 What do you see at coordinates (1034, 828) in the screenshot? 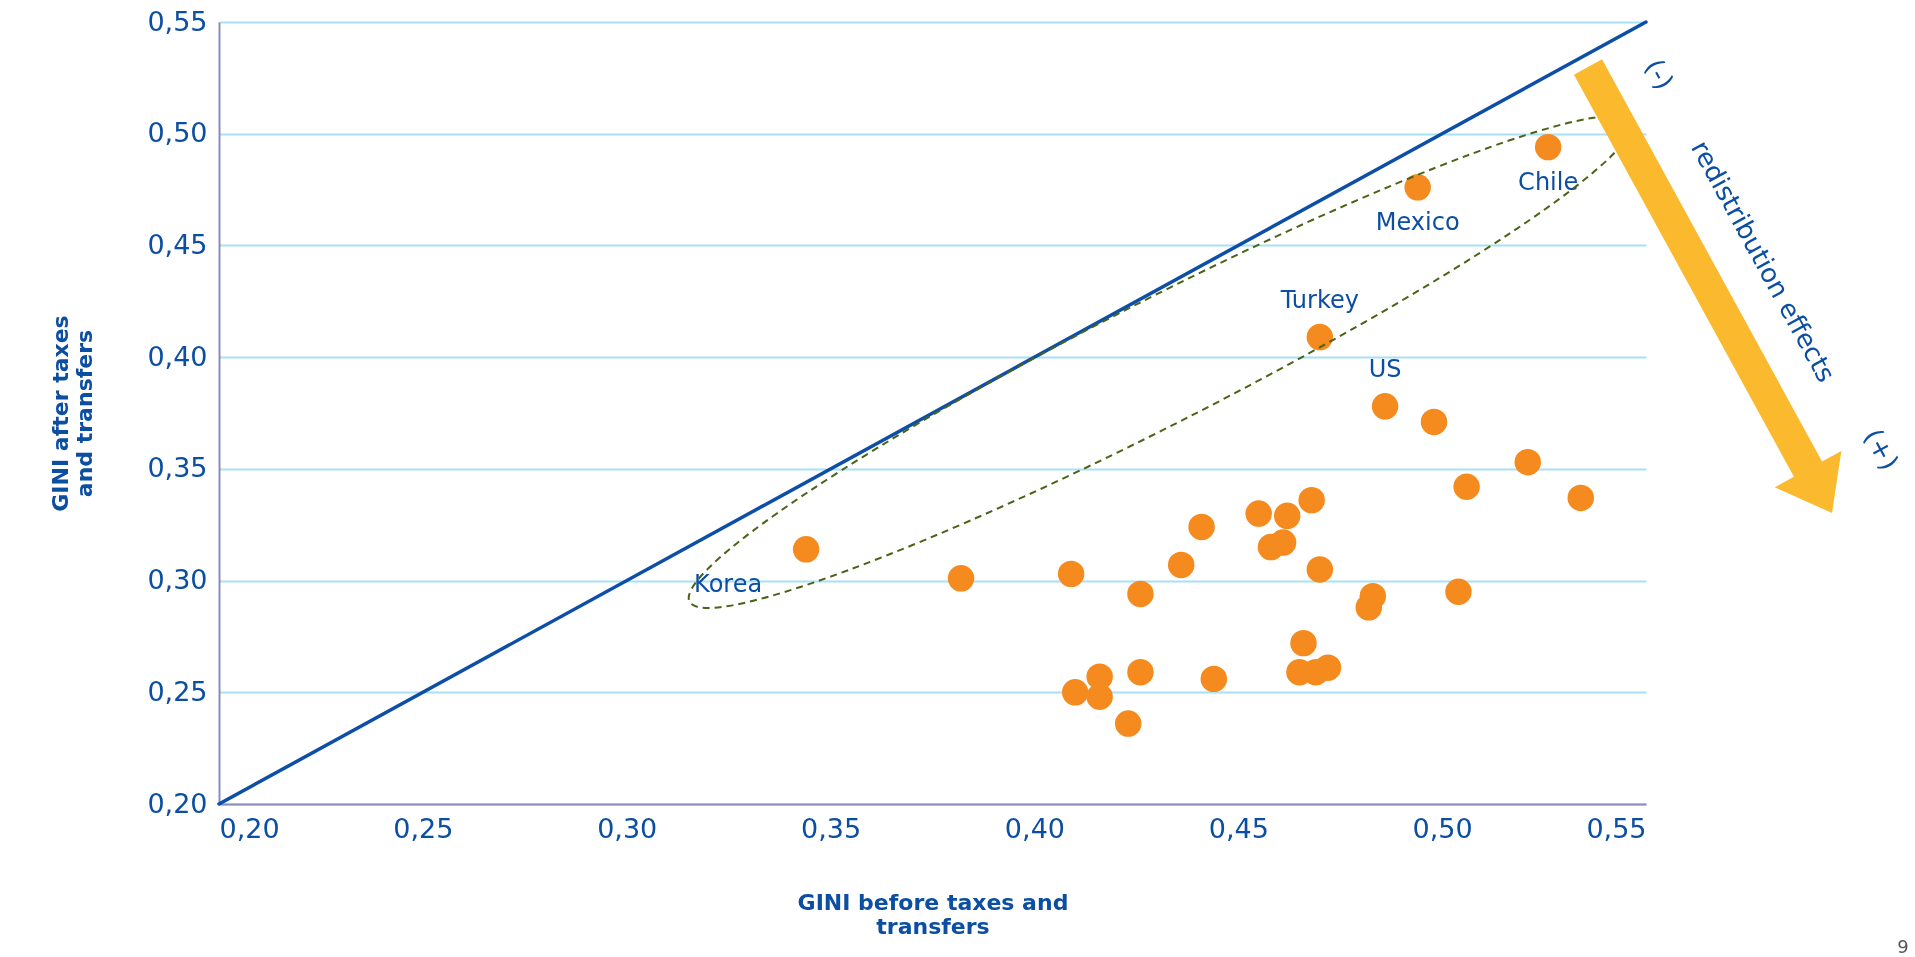
I see `x-tick-label: 0,40` at bounding box center [1034, 828].